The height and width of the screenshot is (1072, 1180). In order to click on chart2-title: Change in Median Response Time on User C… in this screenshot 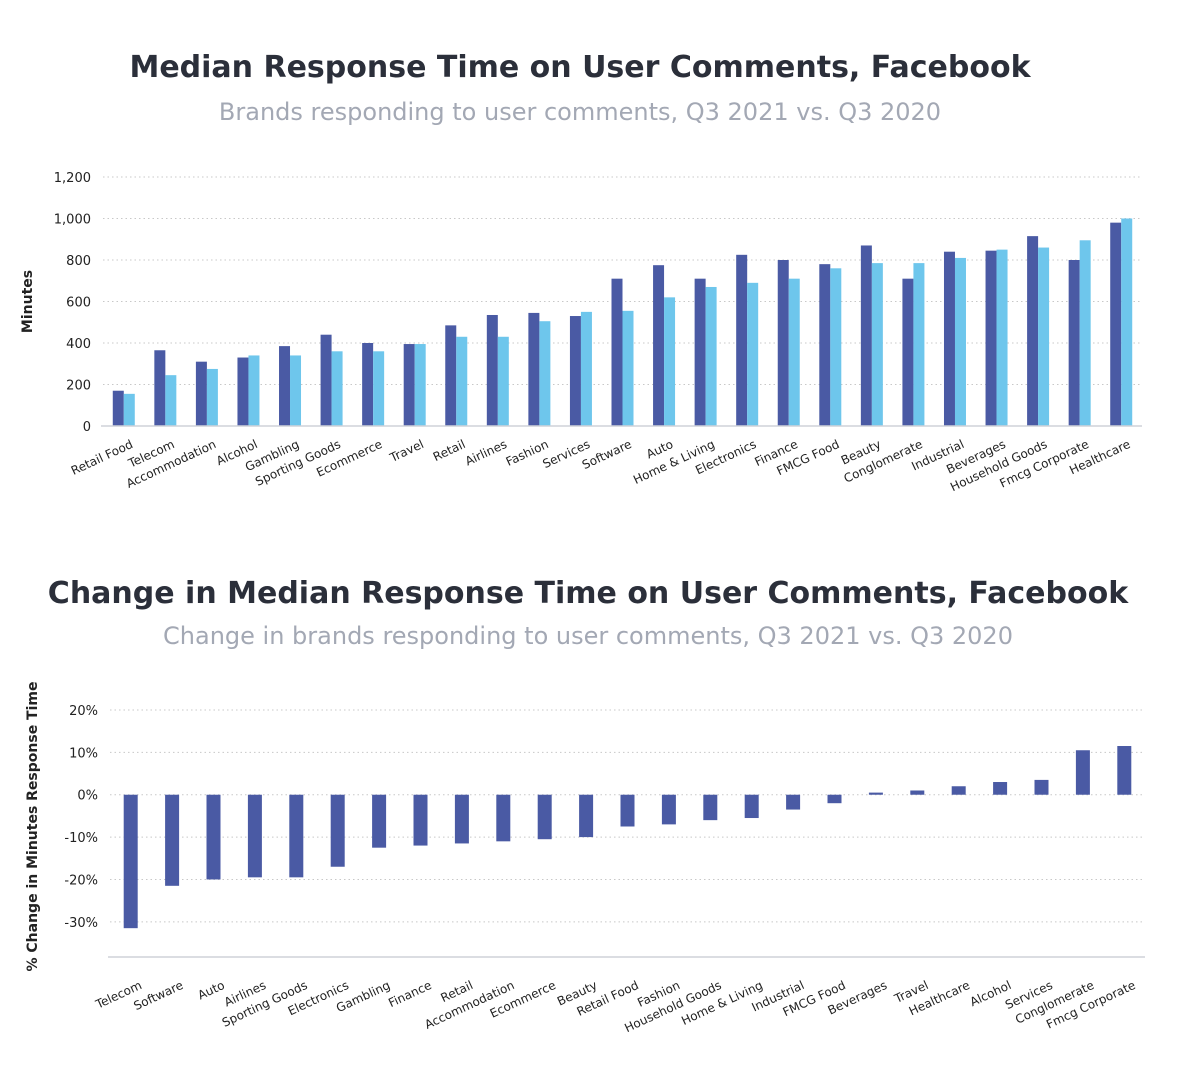, I will do `click(588, 593)`.